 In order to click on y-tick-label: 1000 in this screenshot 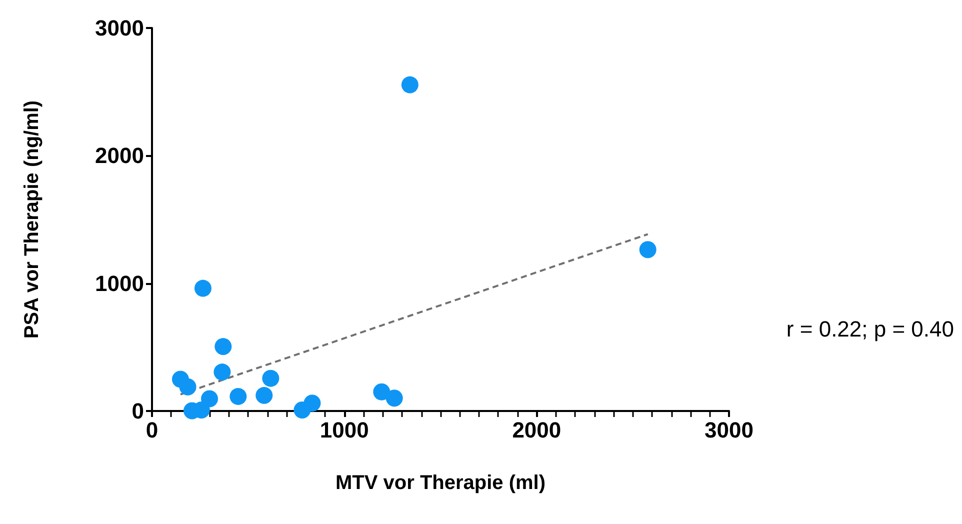, I will do `click(119, 283)`.